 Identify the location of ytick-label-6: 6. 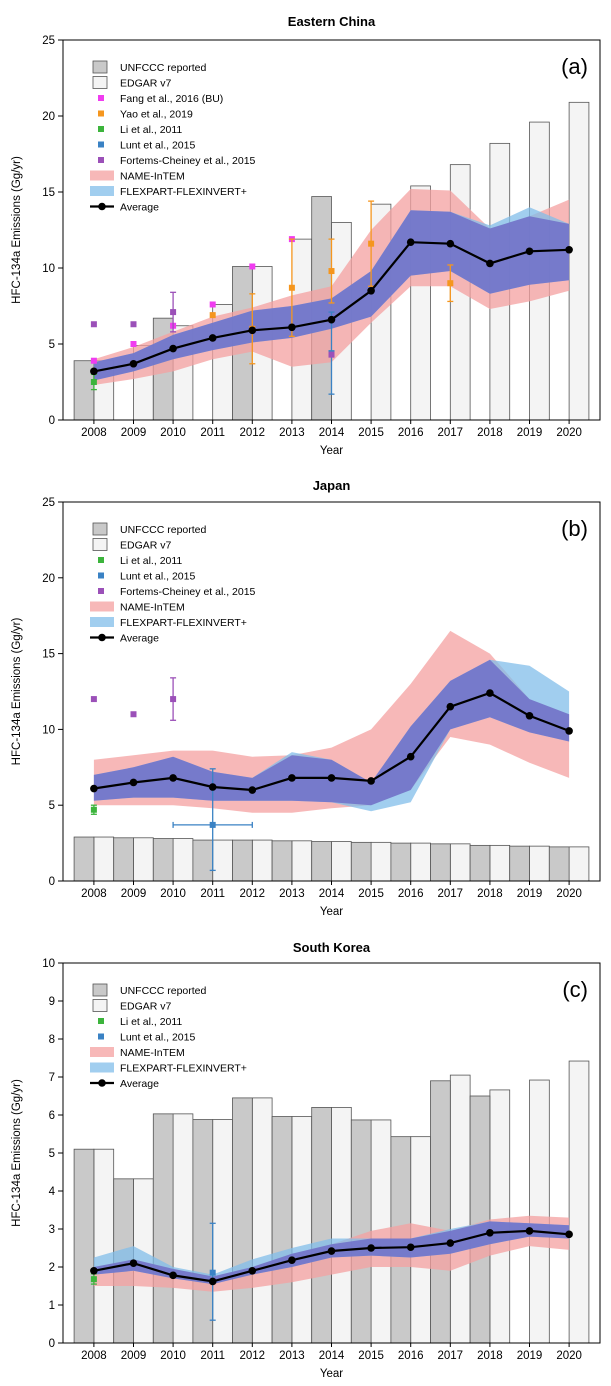
(52, 1116).